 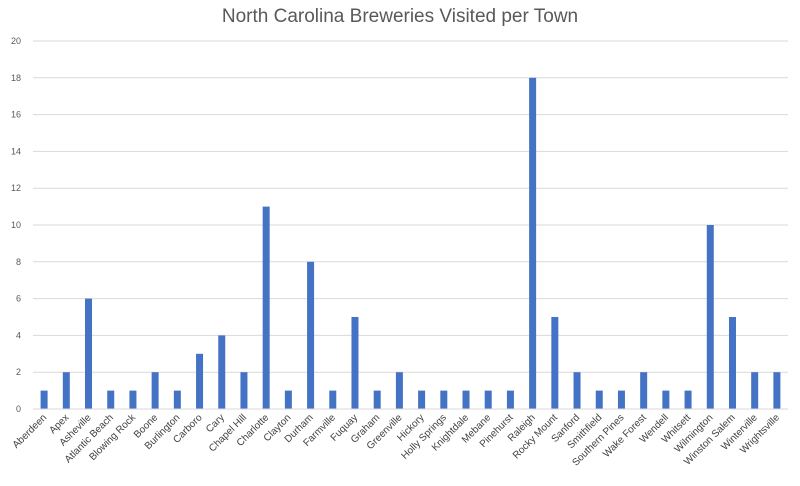 I want to click on bar-greenville, so click(x=399, y=390).